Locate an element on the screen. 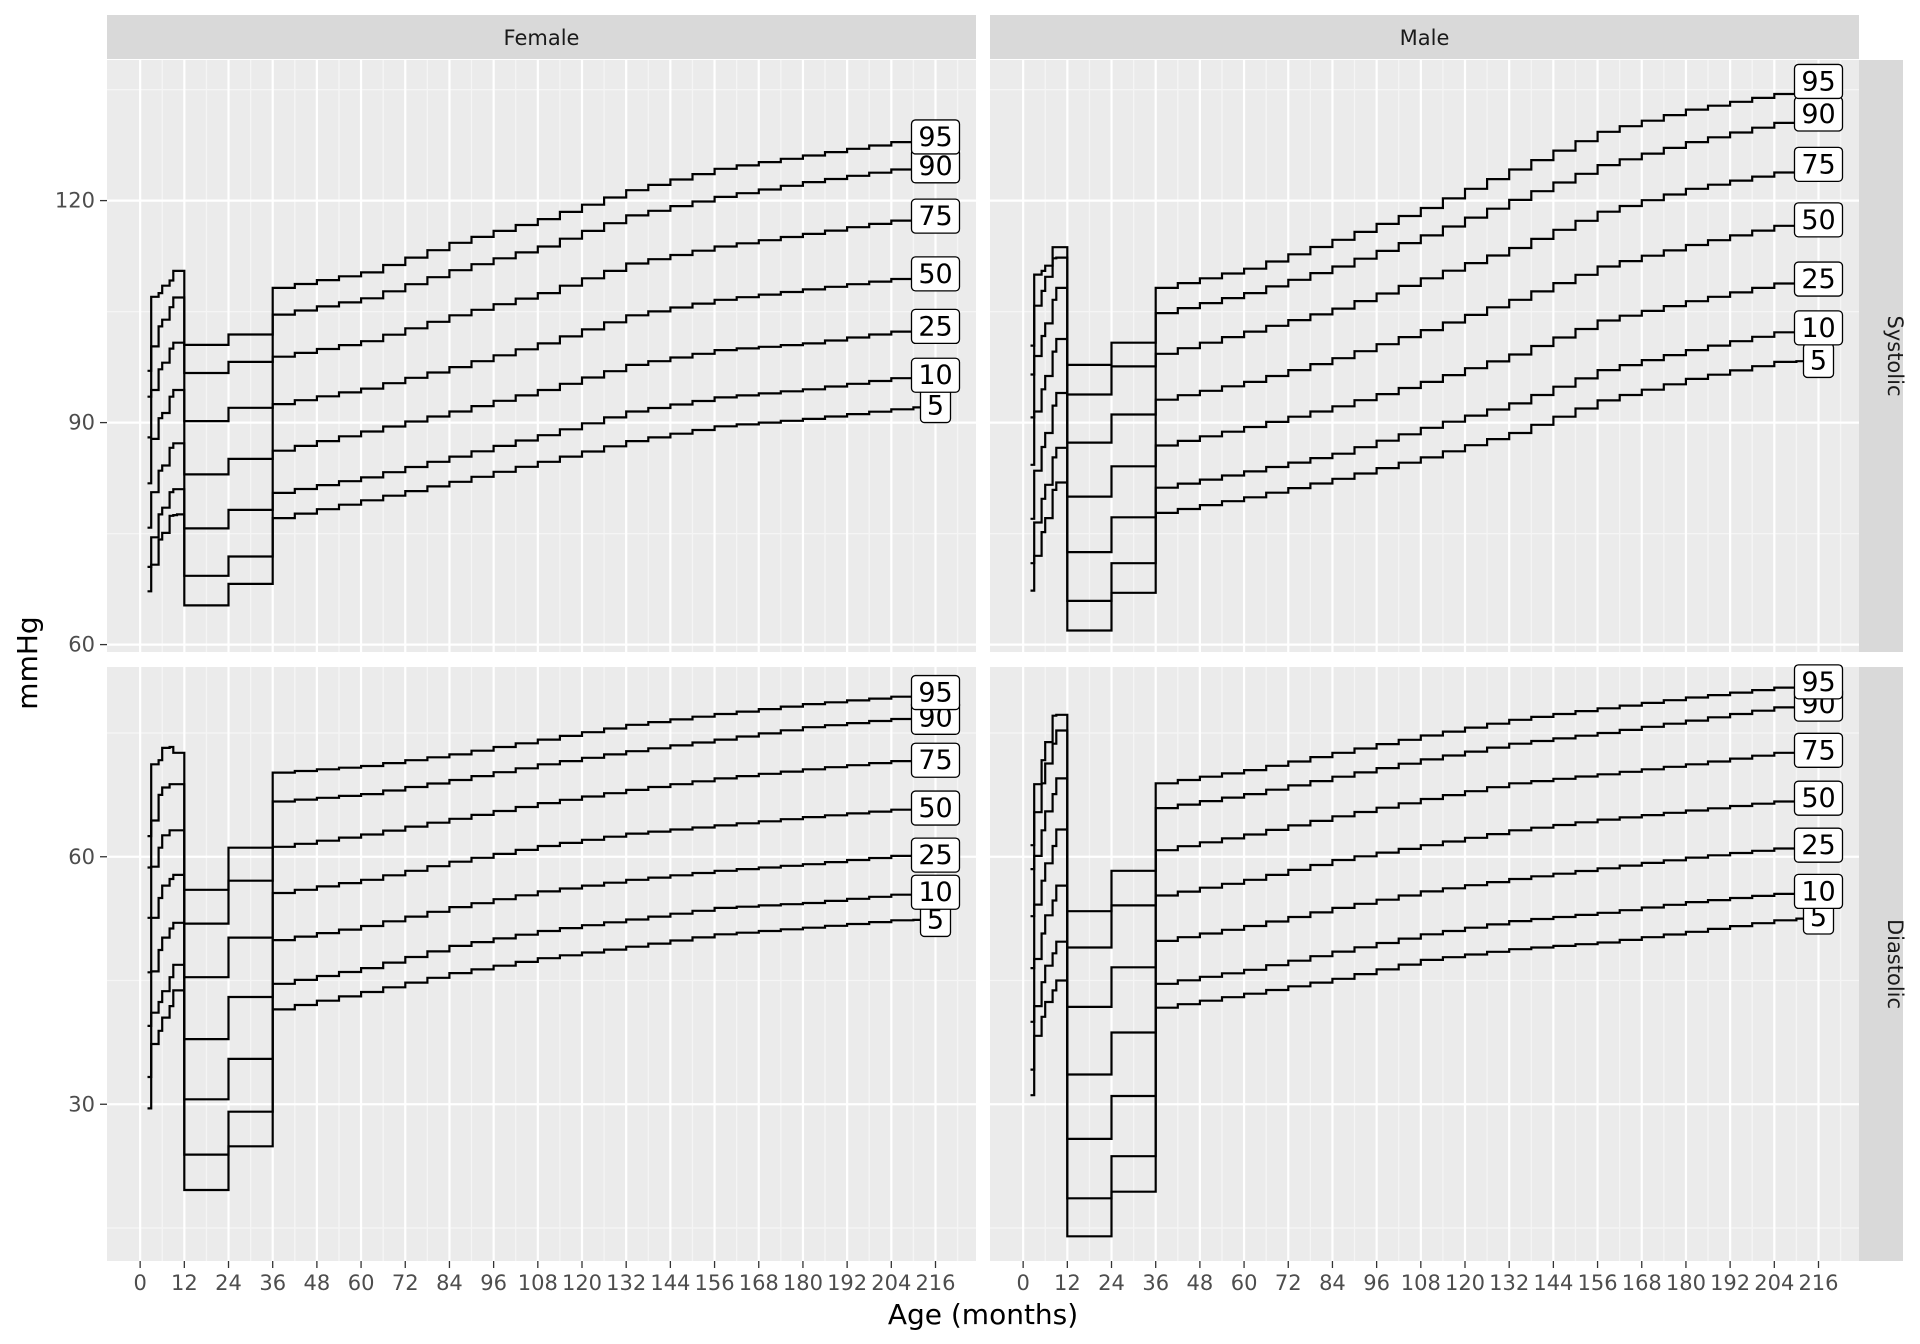  percentile-label-95: 95 is located at coordinates (935, 692).